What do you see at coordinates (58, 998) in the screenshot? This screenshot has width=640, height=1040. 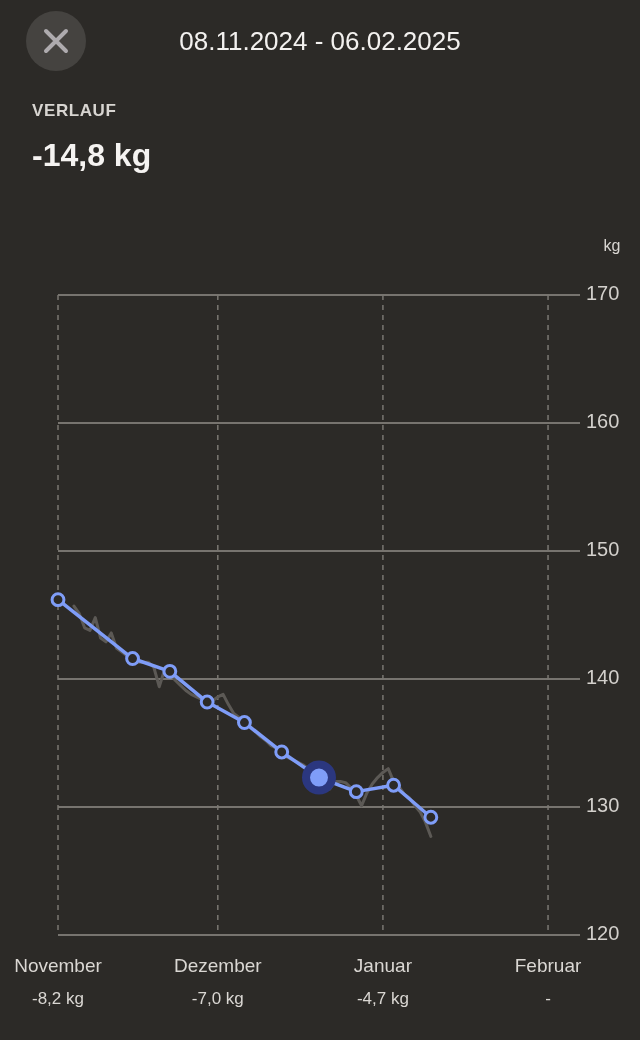 I see `text: -8,2 kg` at bounding box center [58, 998].